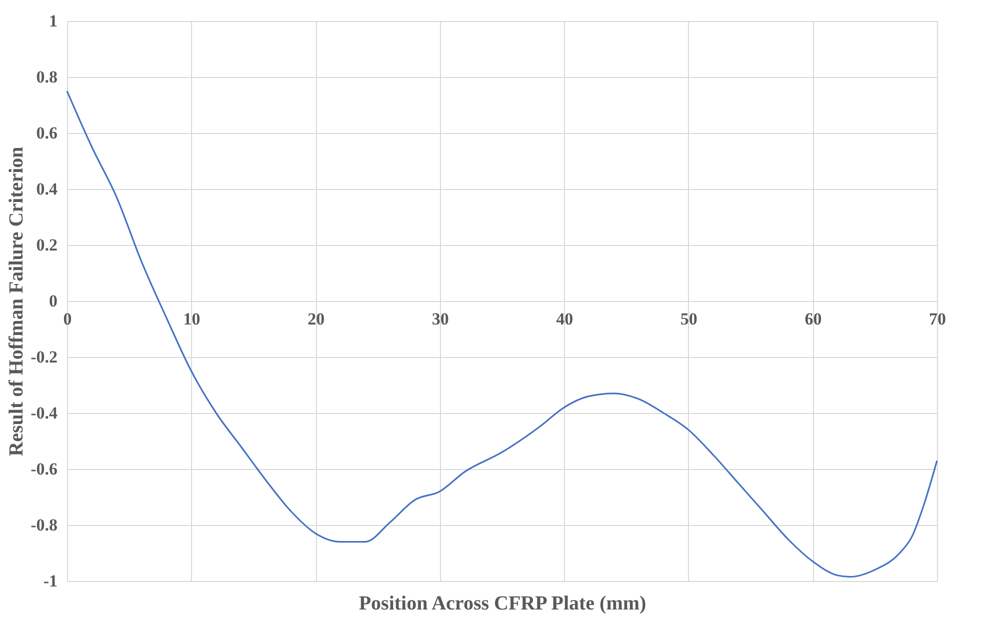 The width and height of the screenshot is (988, 635). I want to click on y-tick-label: 1, so click(53, 21).